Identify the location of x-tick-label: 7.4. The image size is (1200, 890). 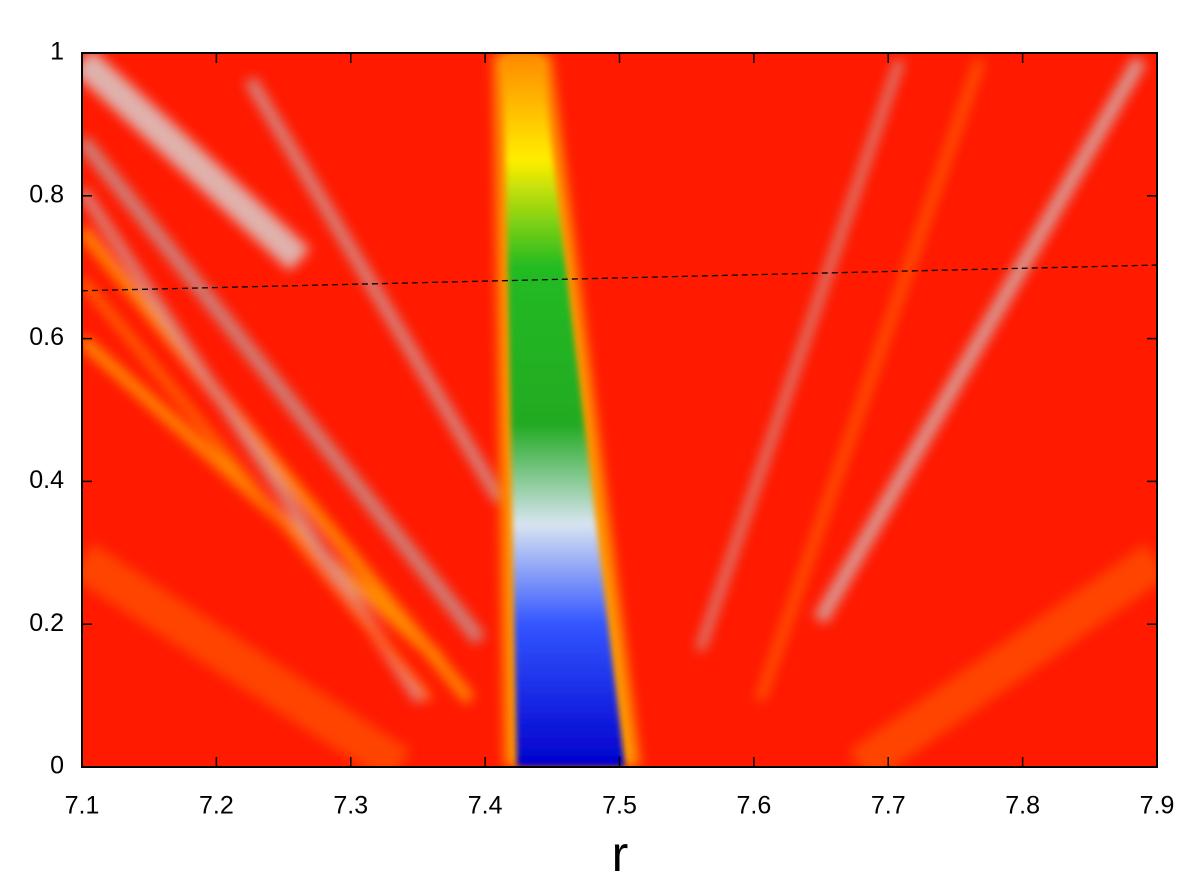
(485, 806).